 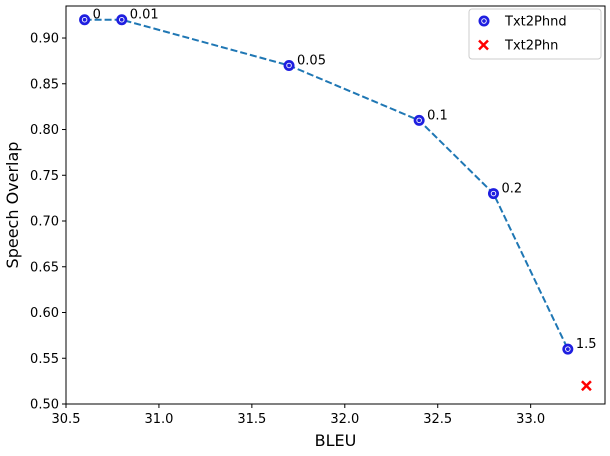 What do you see at coordinates (44, 405) in the screenshot?
I see `y-tick-label: 0.50` at bounding box center [44, 405].